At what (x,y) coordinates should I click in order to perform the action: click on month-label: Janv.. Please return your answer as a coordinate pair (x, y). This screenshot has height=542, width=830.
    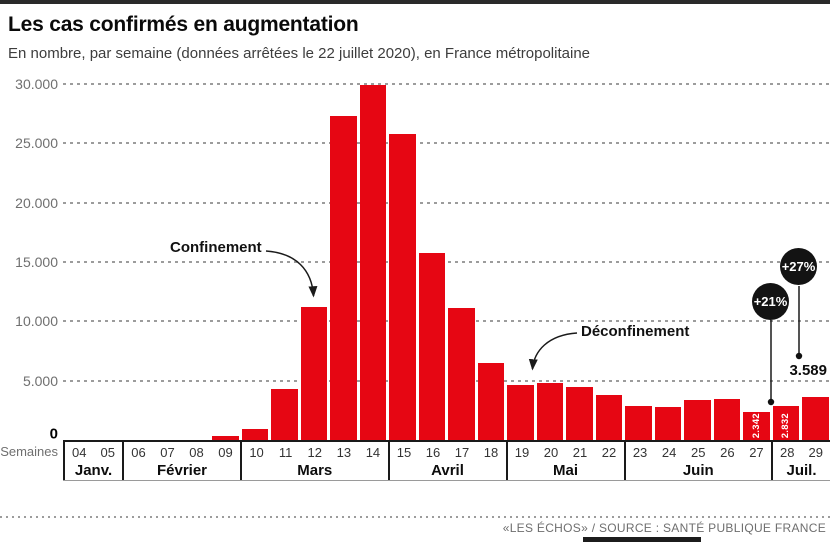
    Looking at the image, I should click on (93, 470).